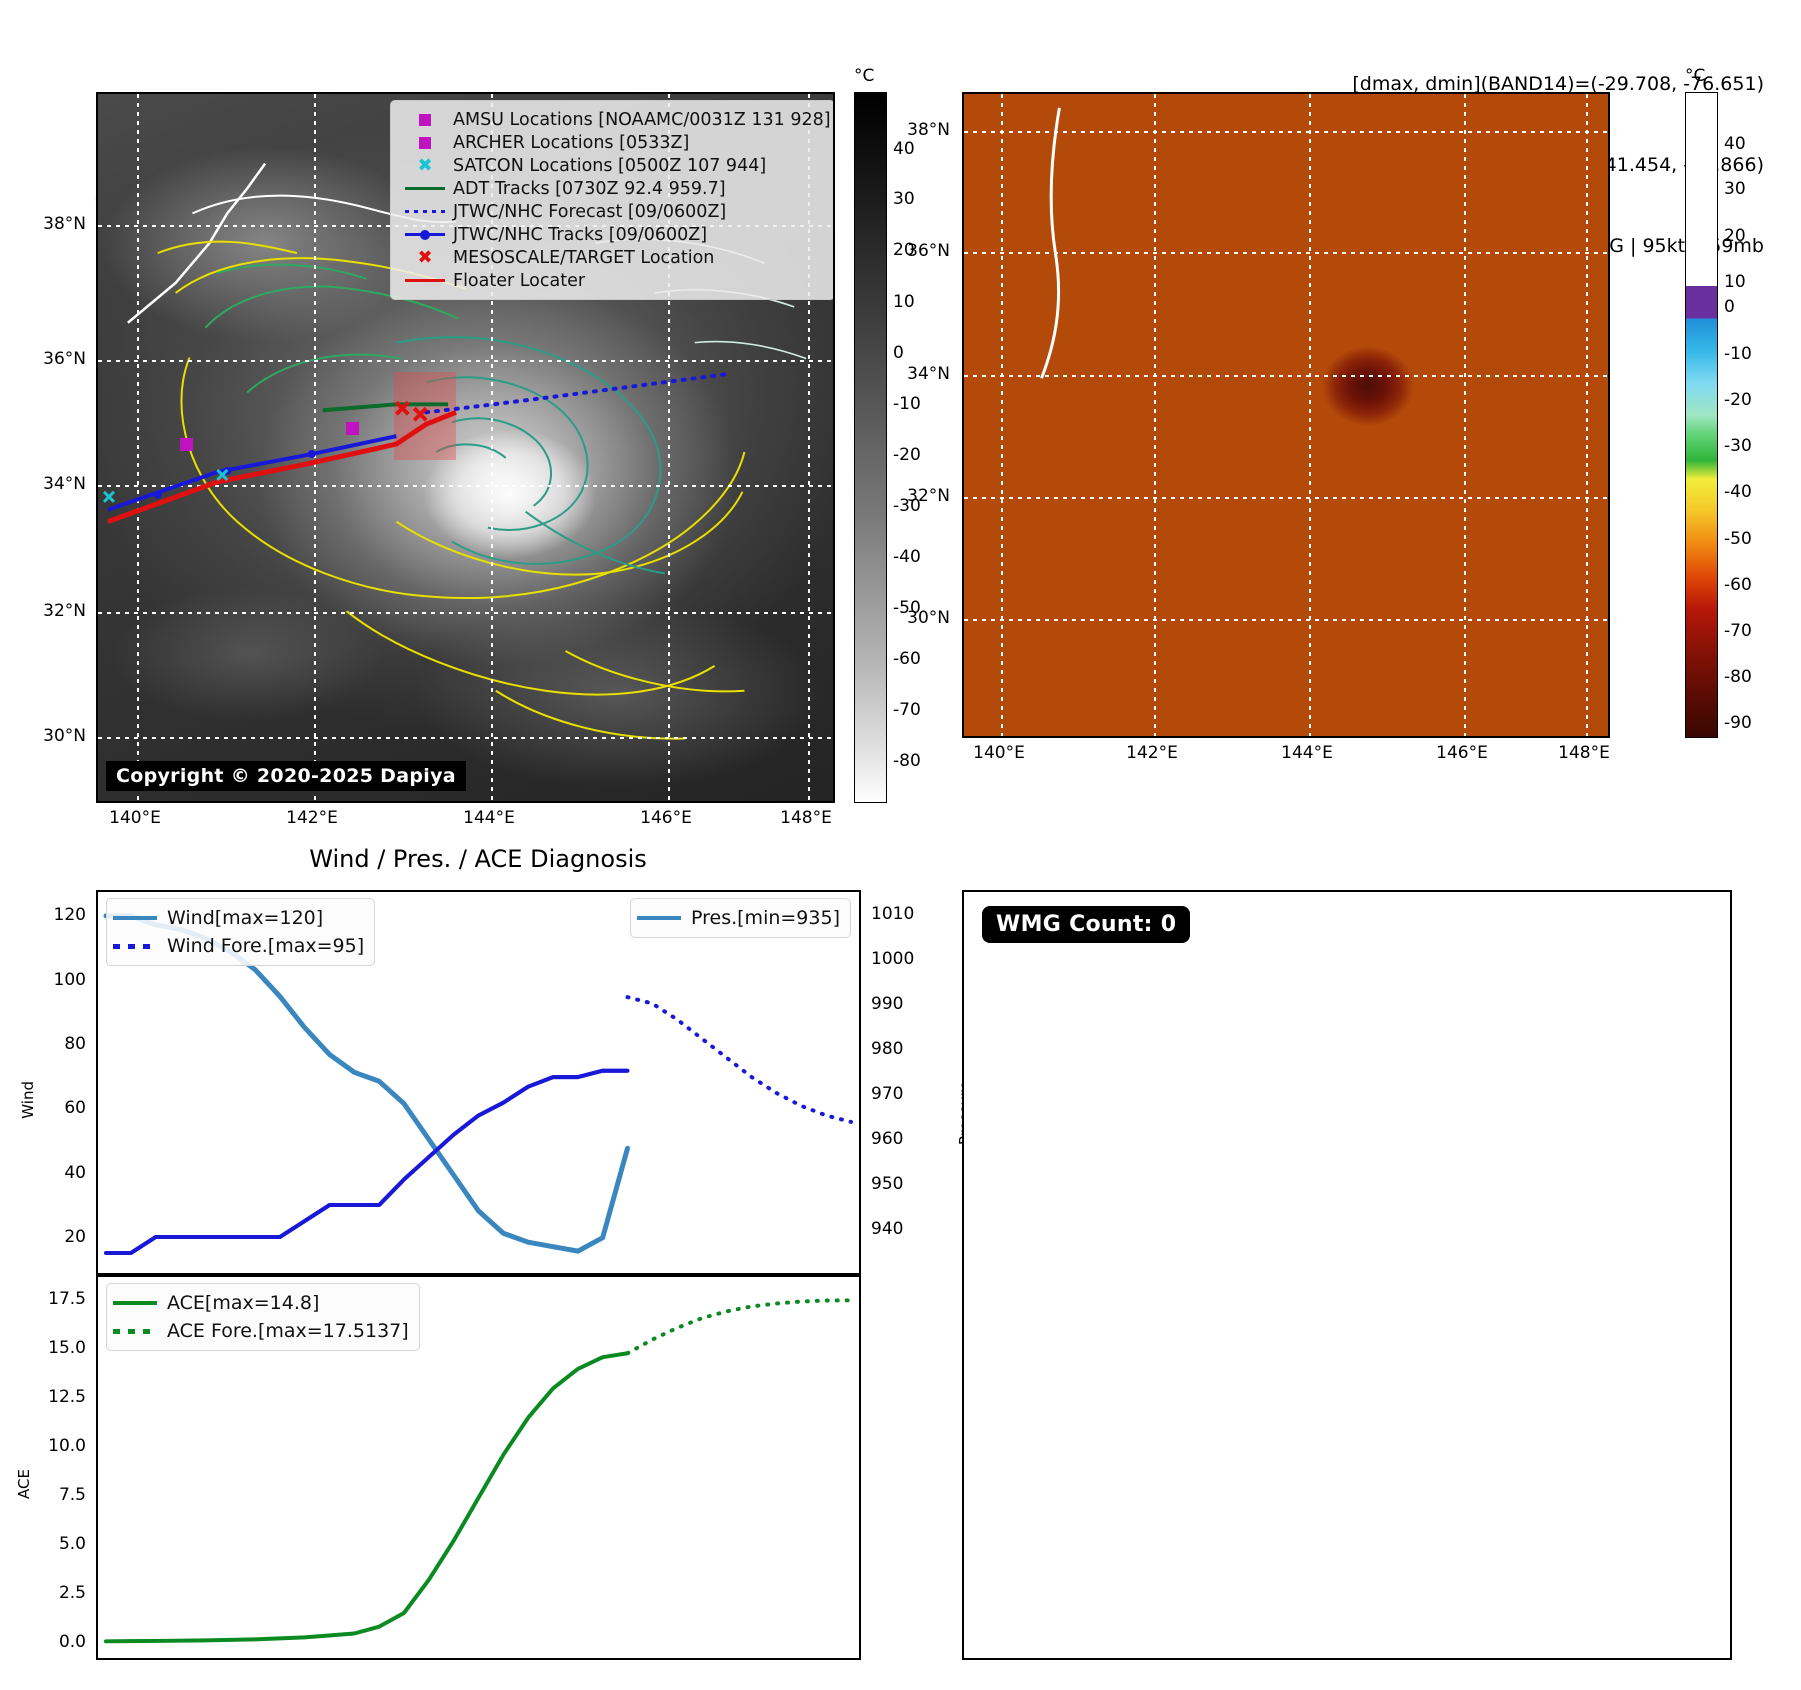  I want to click on track-overlays, so click(414, 448).